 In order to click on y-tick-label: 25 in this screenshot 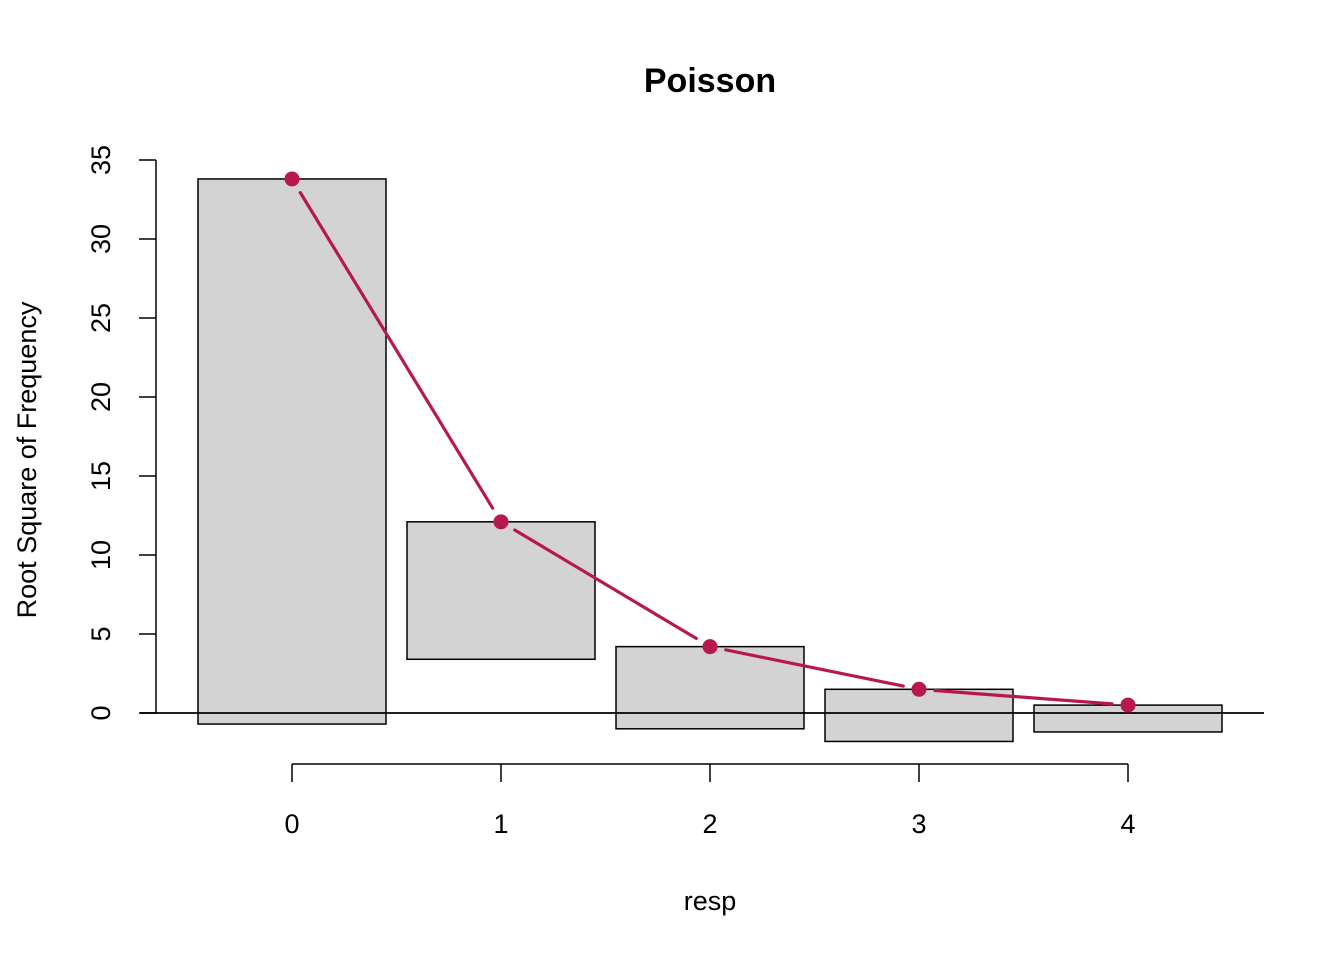, I will do `click(101, 318)`.